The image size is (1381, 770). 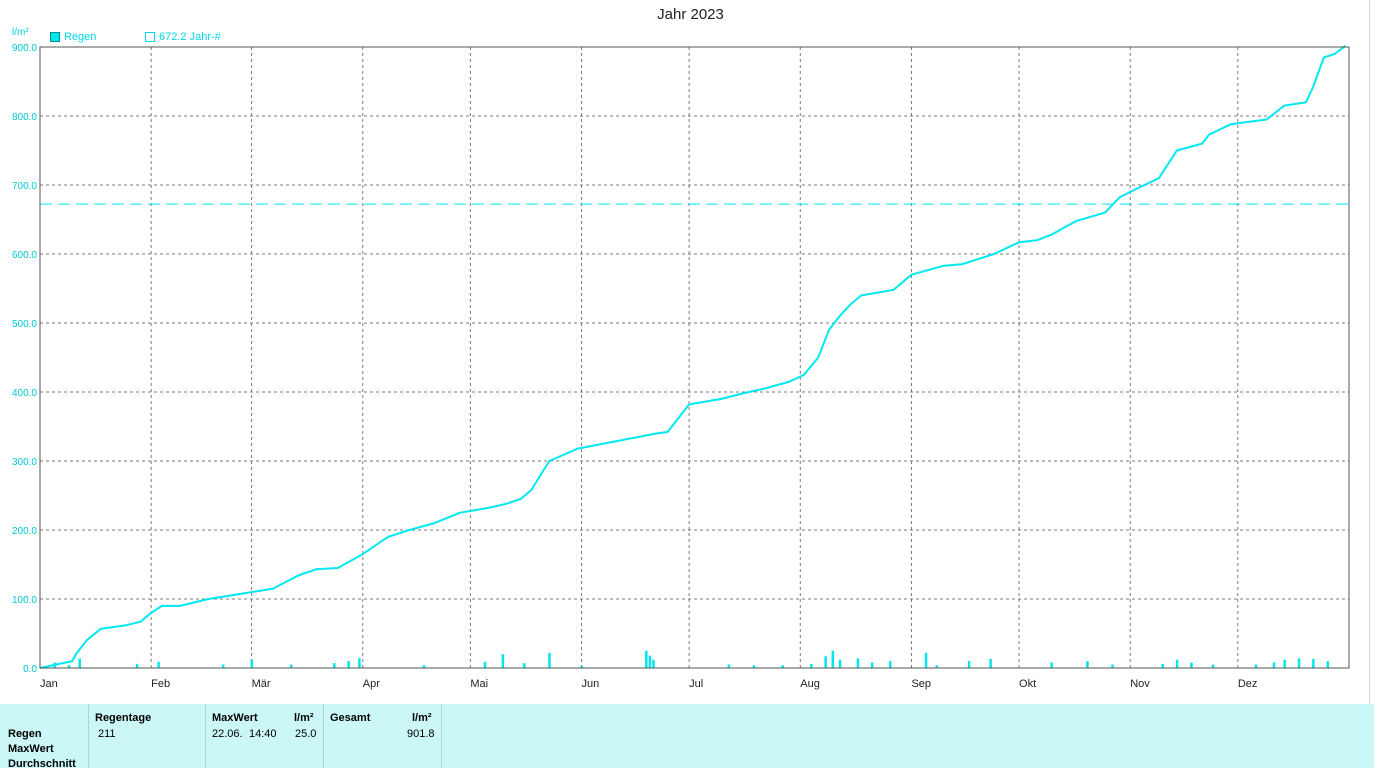 What do you see at coordinates (123, 718) in the screenshot?
I see `header-regentage: Regentage` at bounding box center [123, 718].